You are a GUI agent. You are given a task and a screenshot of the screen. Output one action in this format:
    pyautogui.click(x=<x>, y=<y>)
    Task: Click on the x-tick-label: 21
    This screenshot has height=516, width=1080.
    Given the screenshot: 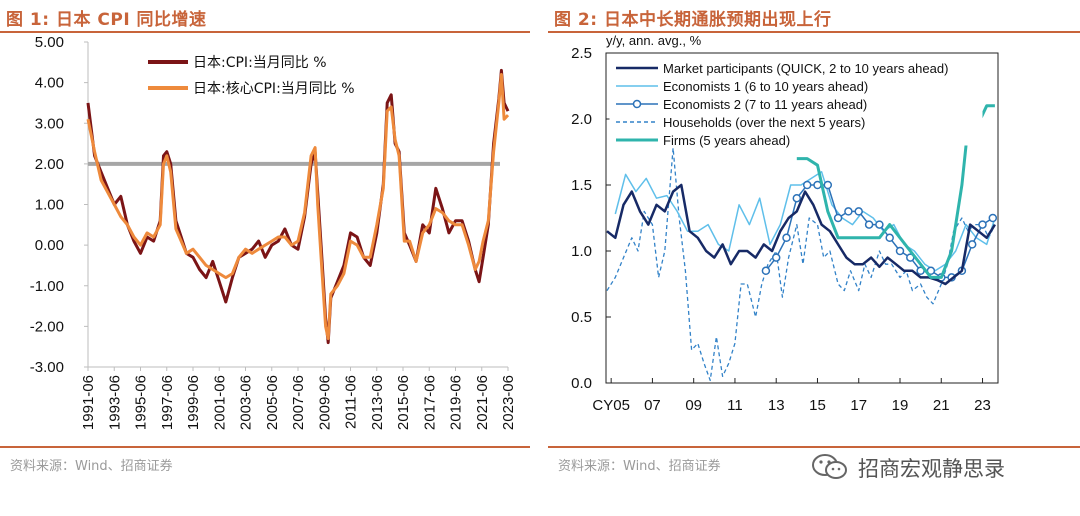 What is the action you would take?
    pyautogui.click(x=941, y=405)
    